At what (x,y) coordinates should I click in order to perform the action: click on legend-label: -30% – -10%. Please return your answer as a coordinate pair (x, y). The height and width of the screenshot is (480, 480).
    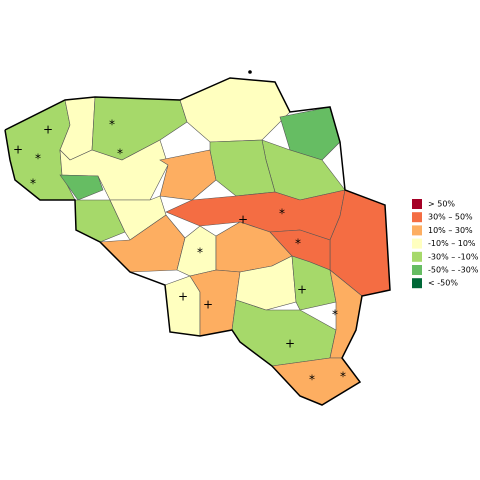
    Looking at the image, I should click on (453, 256).